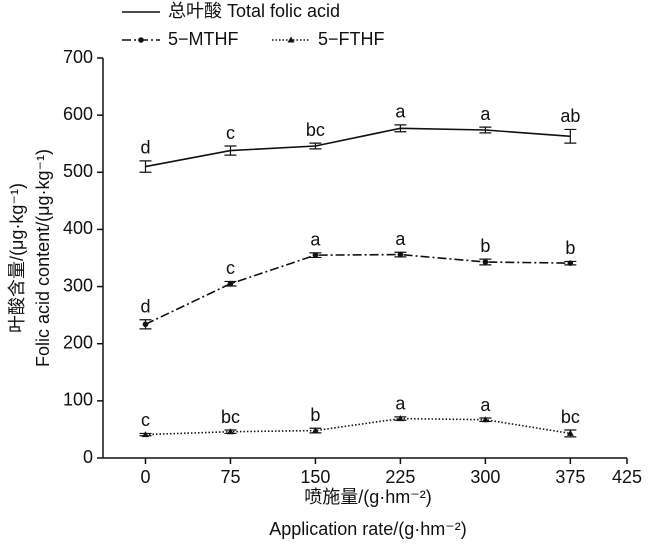 This screenshot has height=546, width=649. What do you see at coordinates (351, 39) in the screenshot?
I see `legend-label: 5−FTHF` at bounding box center [351, 39].